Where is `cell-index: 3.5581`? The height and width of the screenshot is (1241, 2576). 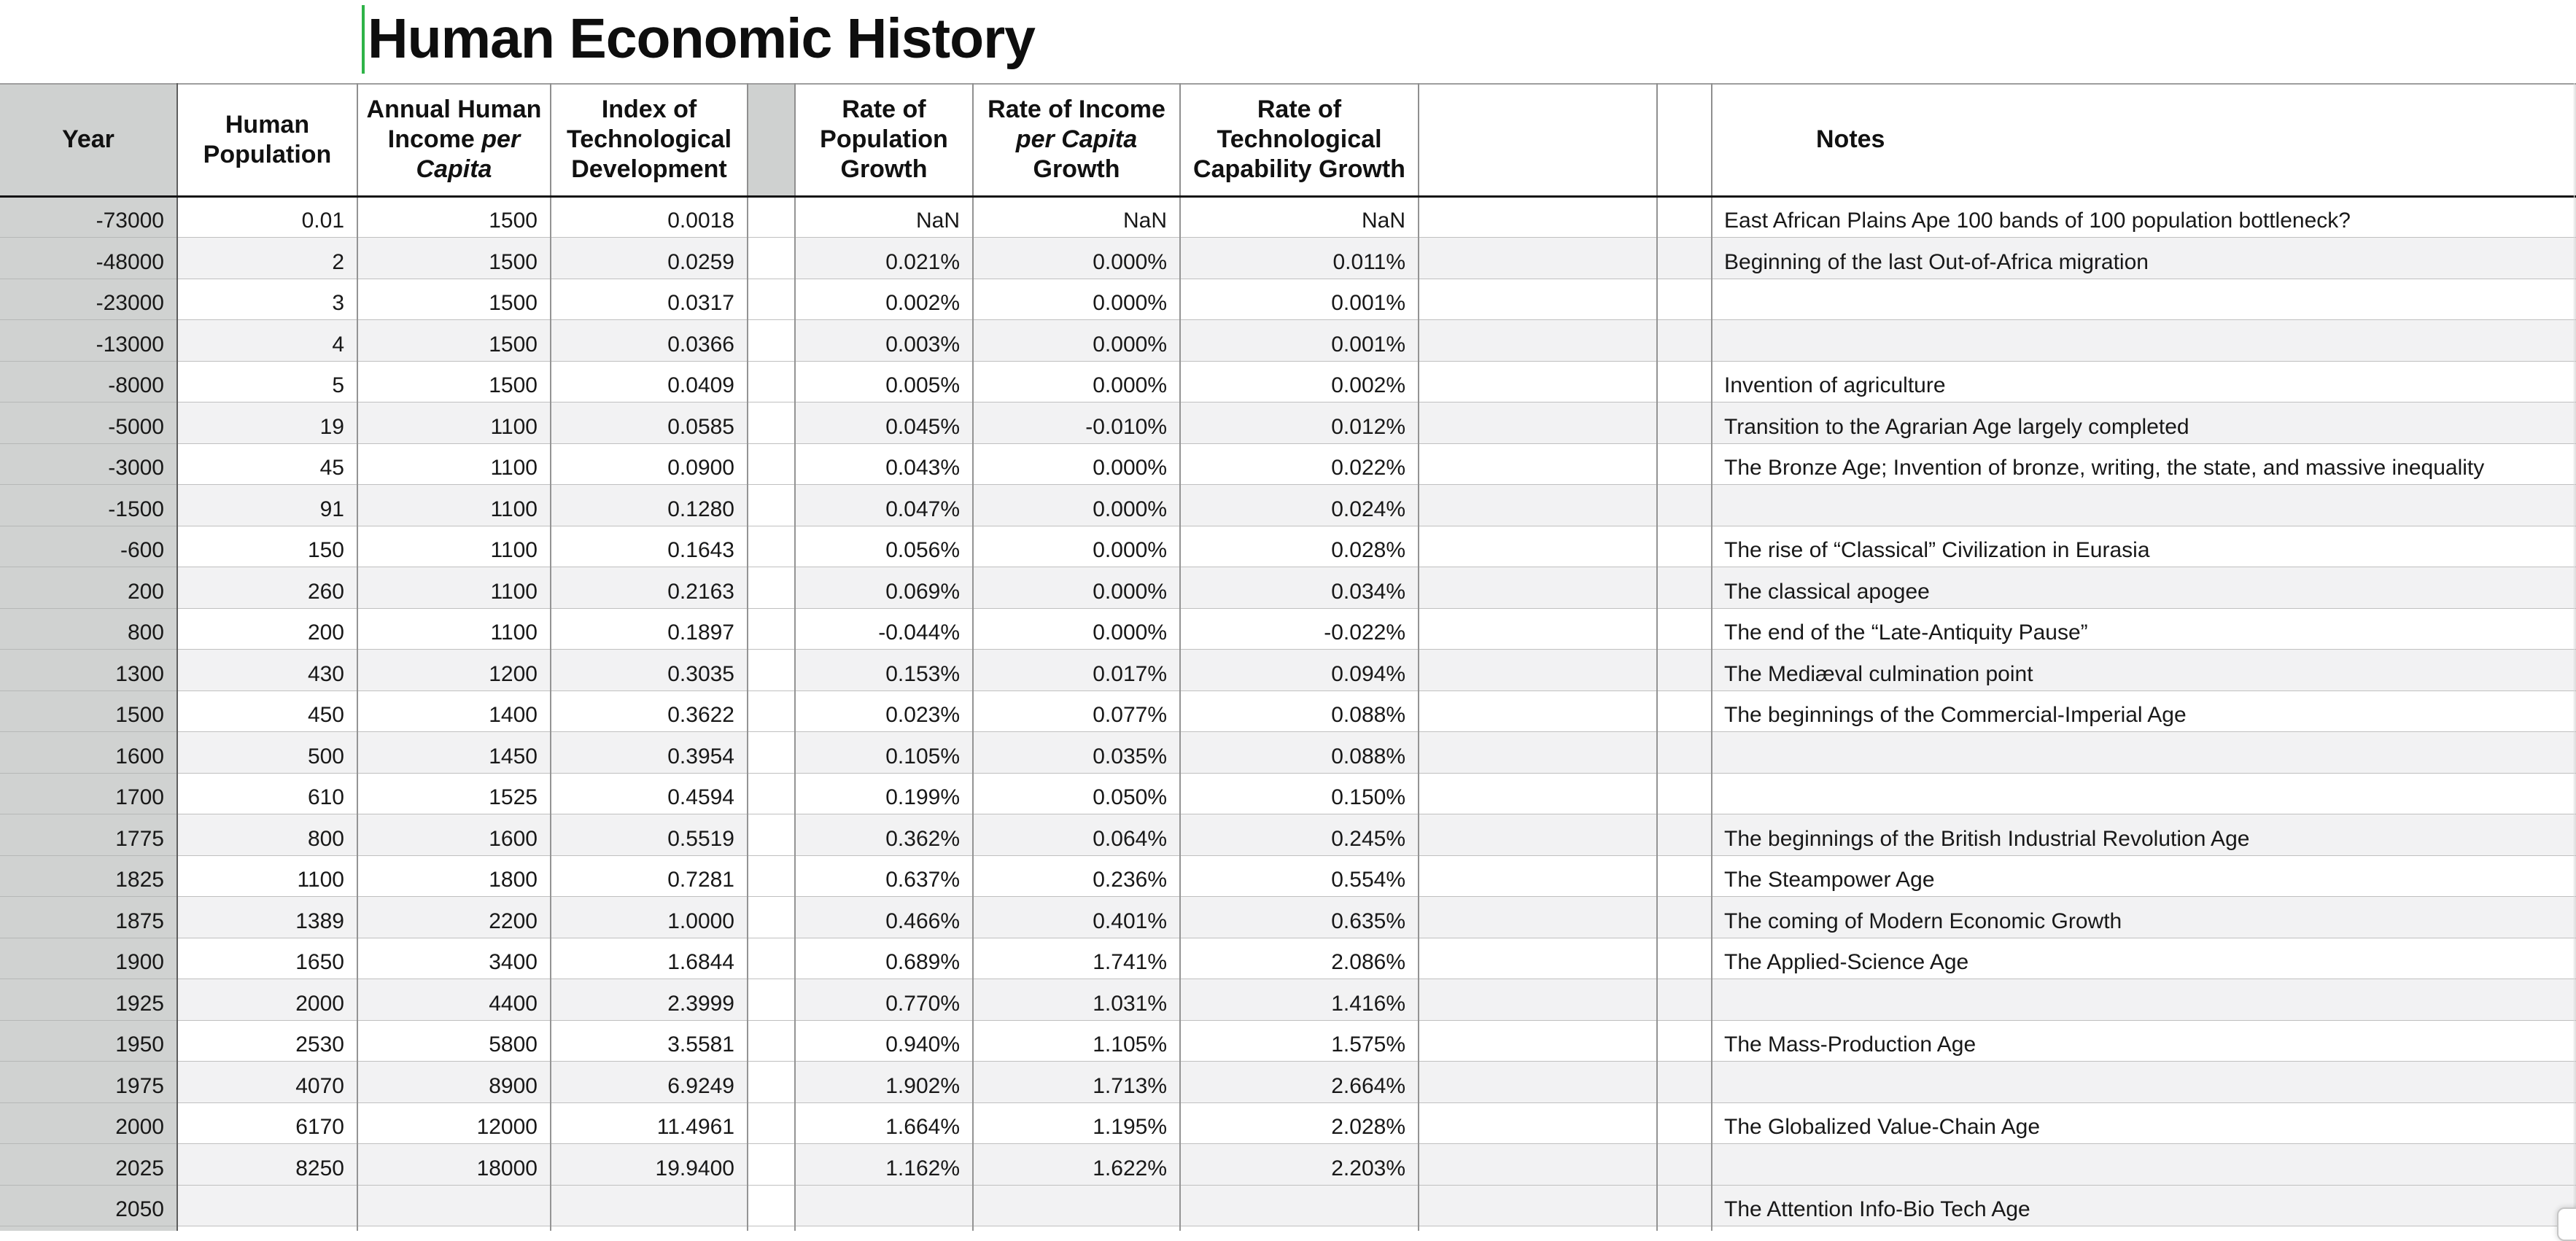
cell-index: 3.5581 is located at coordinates (649, 1041).